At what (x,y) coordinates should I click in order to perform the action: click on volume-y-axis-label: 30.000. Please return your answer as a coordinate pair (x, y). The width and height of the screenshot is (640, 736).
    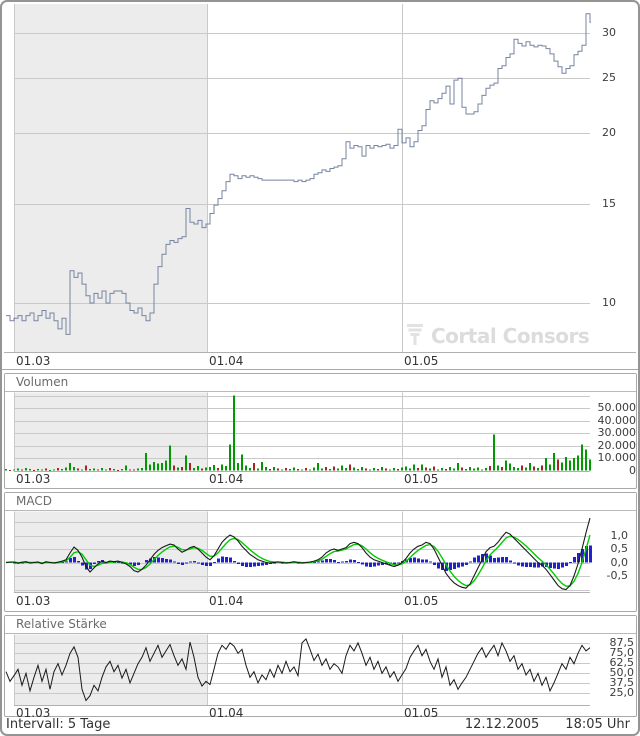
    Looking at the image, I should click on (617, 432).